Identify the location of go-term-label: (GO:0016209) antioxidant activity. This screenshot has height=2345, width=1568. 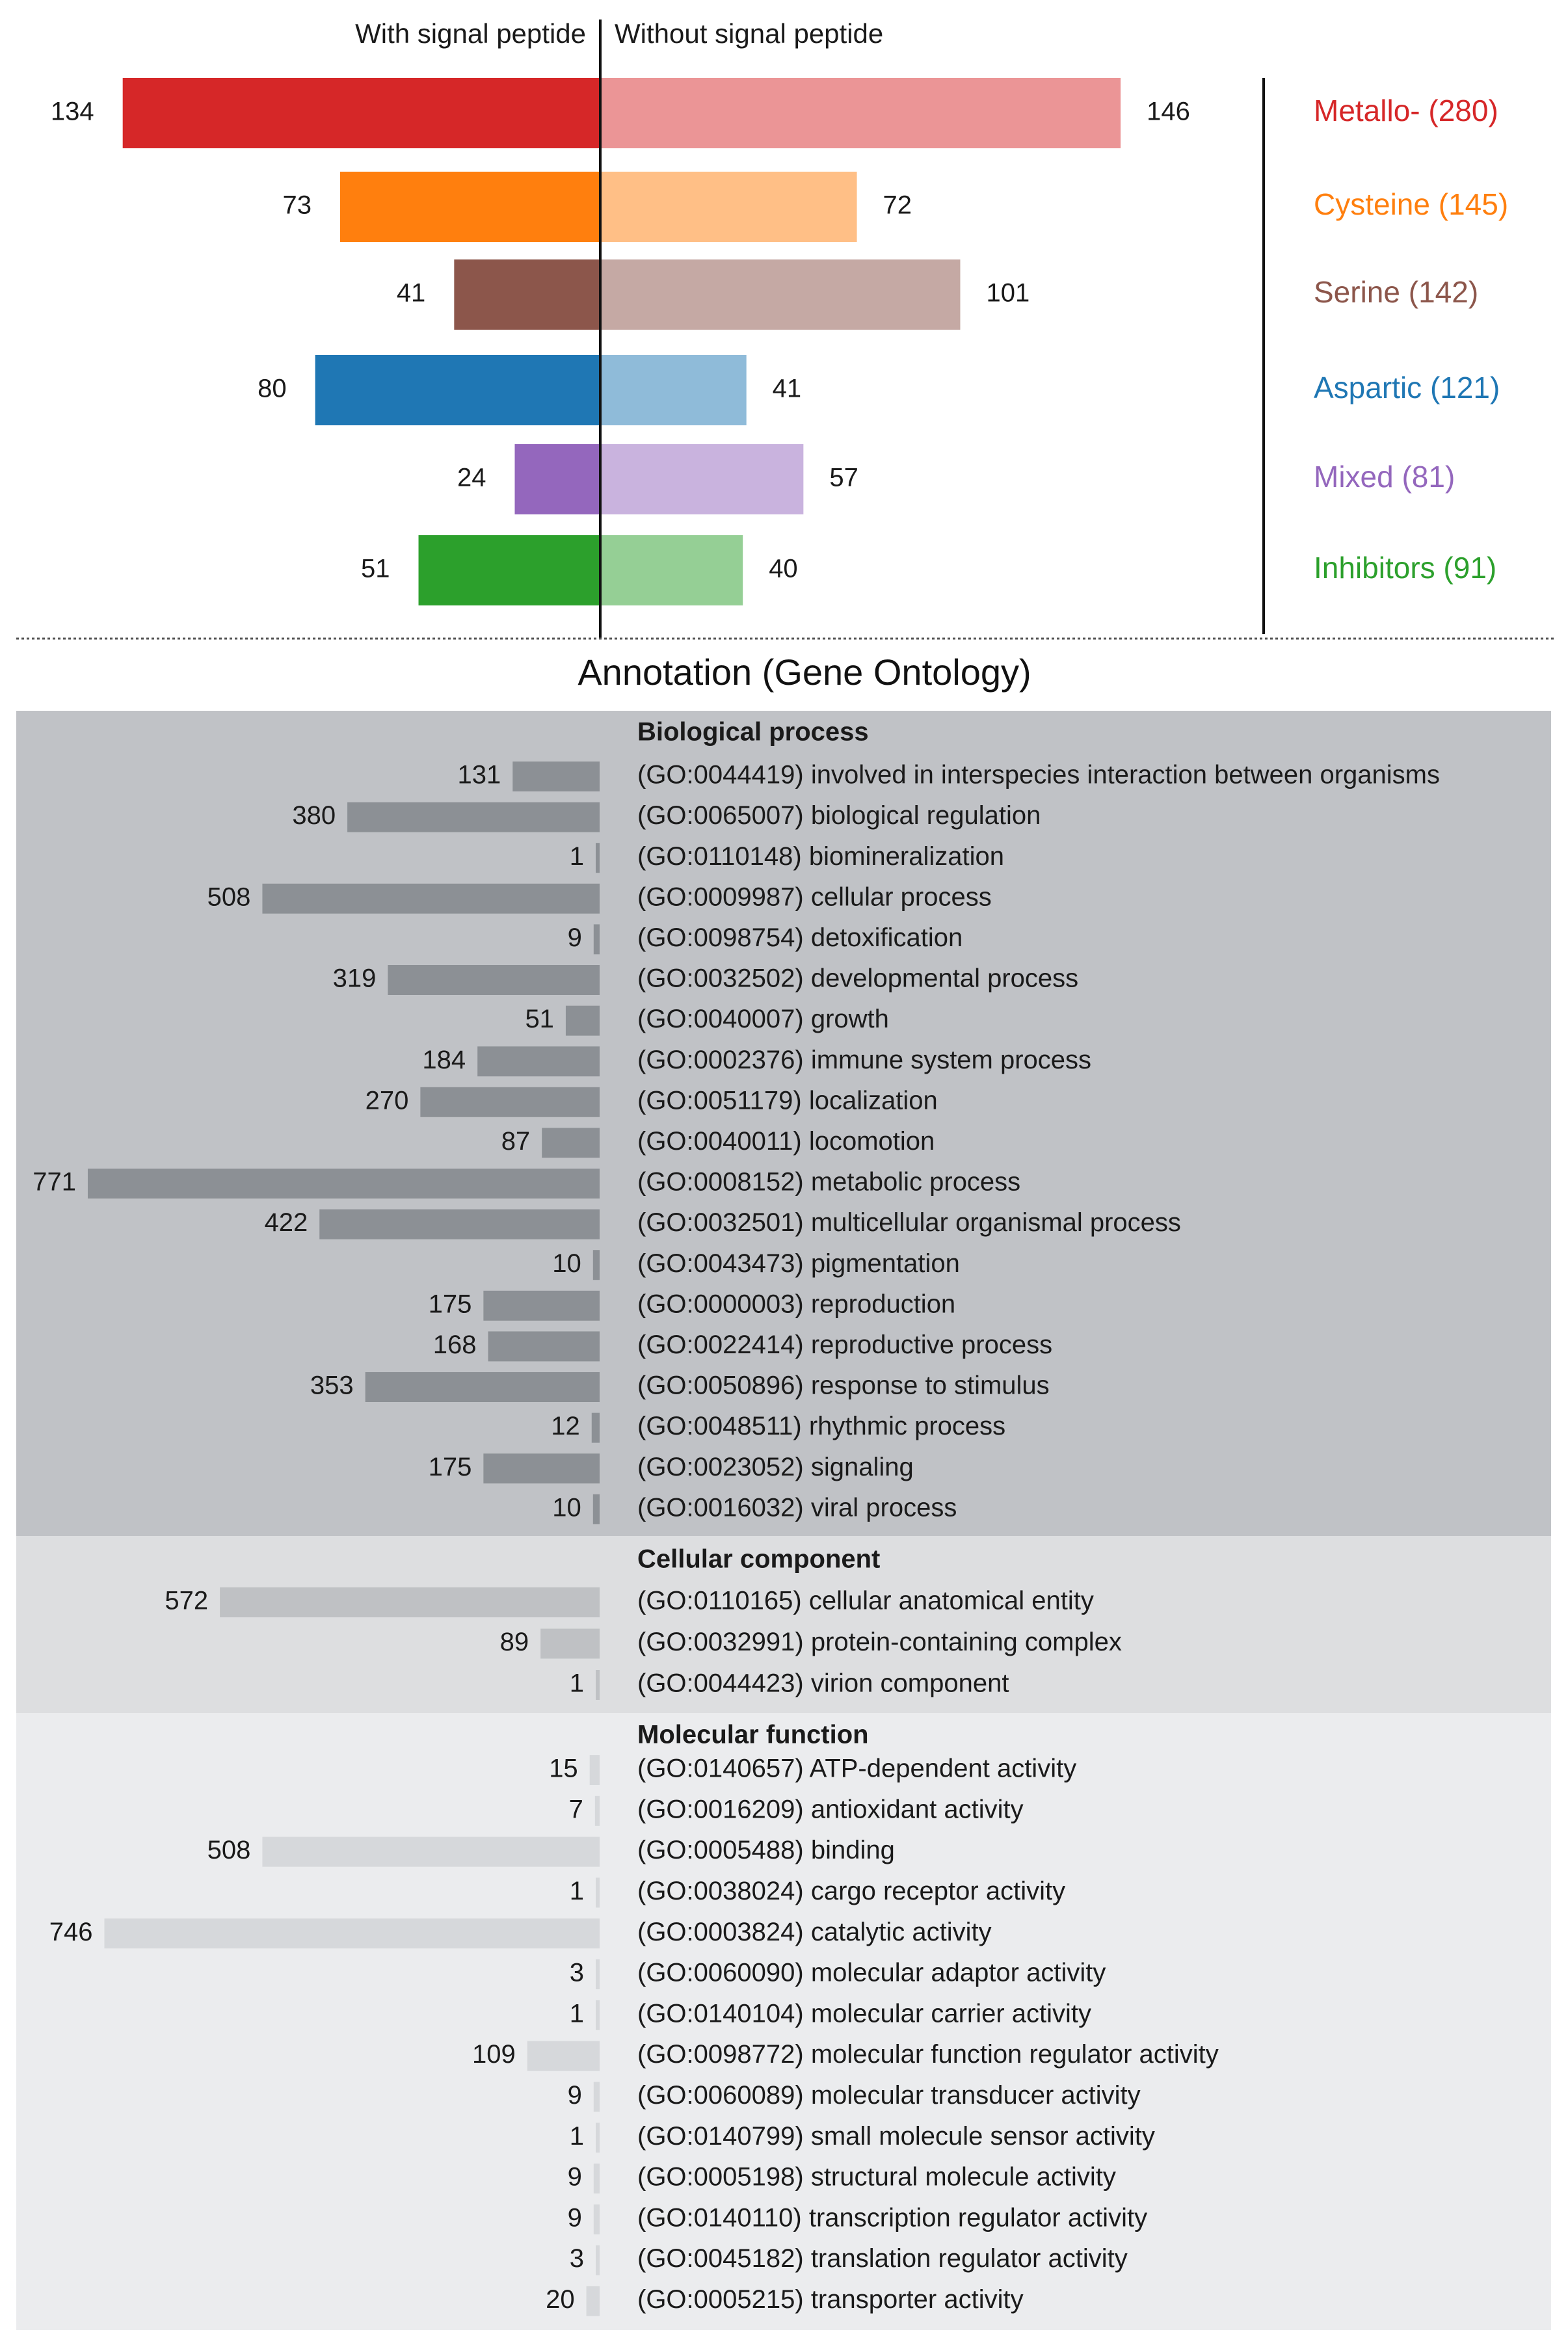
(831, 1809).